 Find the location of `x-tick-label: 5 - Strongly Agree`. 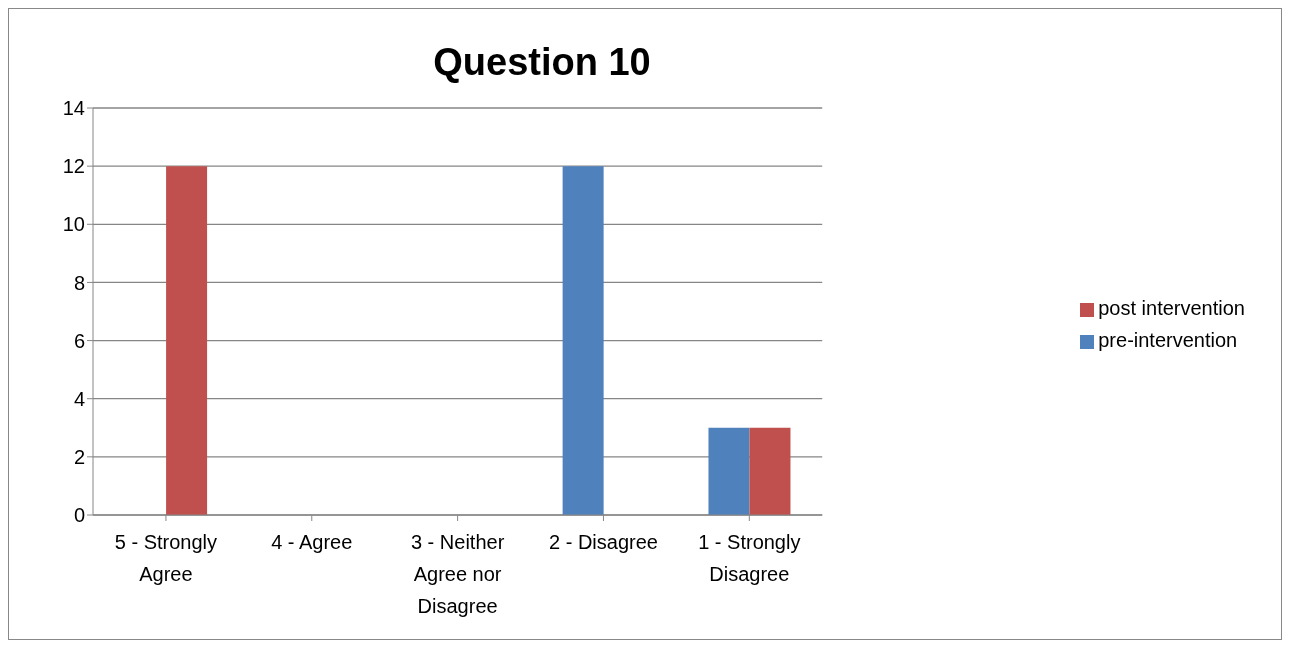

x-tick-label: 5 - Strongly Agree is located at coordinates (166, 558).